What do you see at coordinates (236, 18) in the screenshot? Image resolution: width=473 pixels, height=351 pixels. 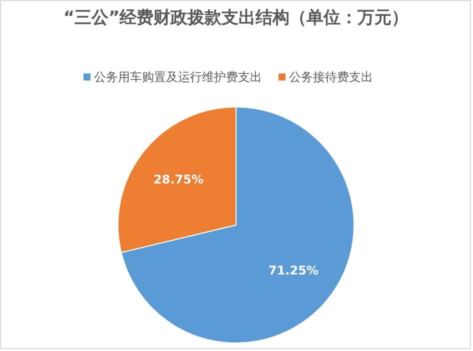 I see `chart-title: “三公”经费财政拨款支出结构（单位：万元）` at bounding box center [236, 18].